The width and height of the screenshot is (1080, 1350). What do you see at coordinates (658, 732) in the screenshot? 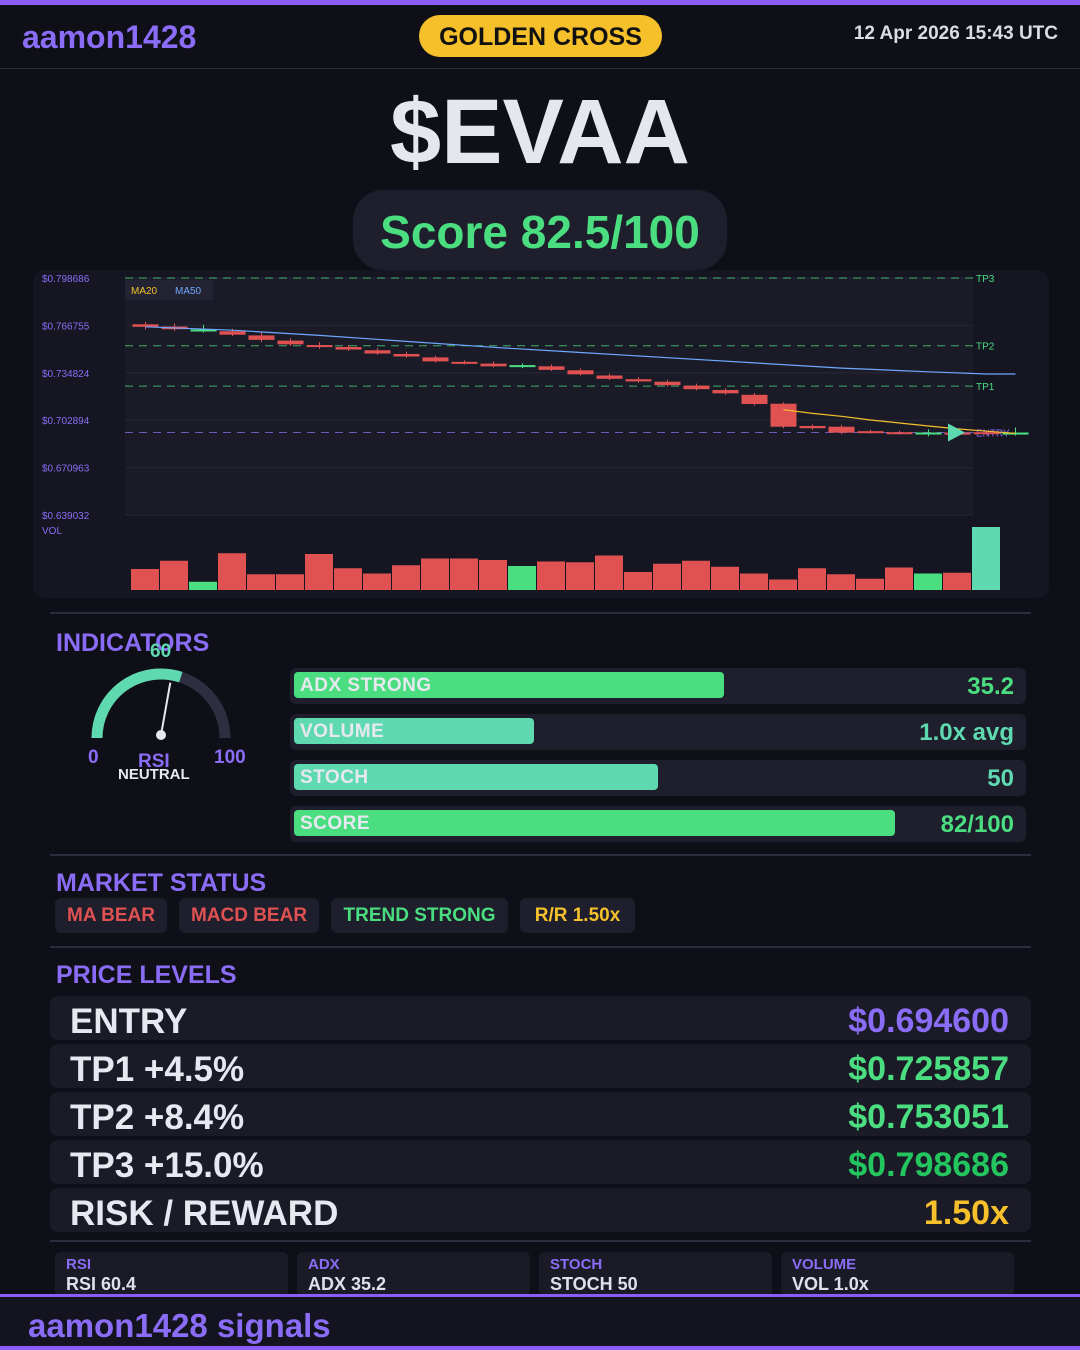
I see `volume-bar: VOLUME 1.0x avg` at bounding box center [658, 732].